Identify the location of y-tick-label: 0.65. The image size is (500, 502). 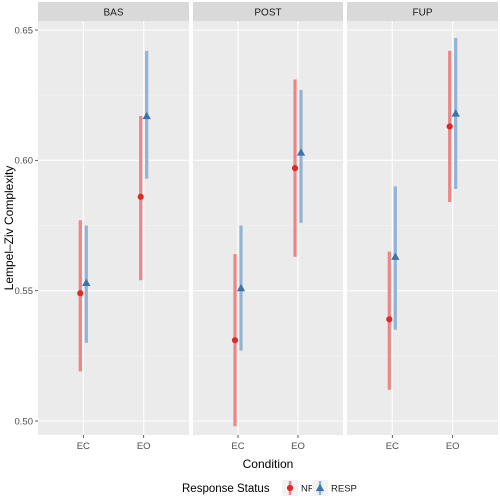
(24, 30).